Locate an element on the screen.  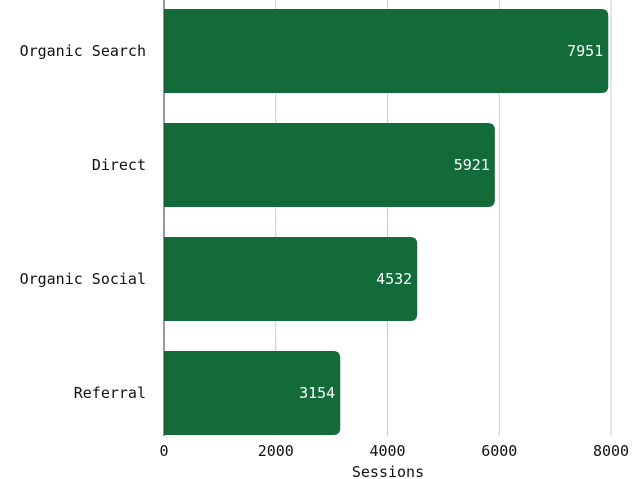
category-label: Referral is located at coordinates (110, 393).